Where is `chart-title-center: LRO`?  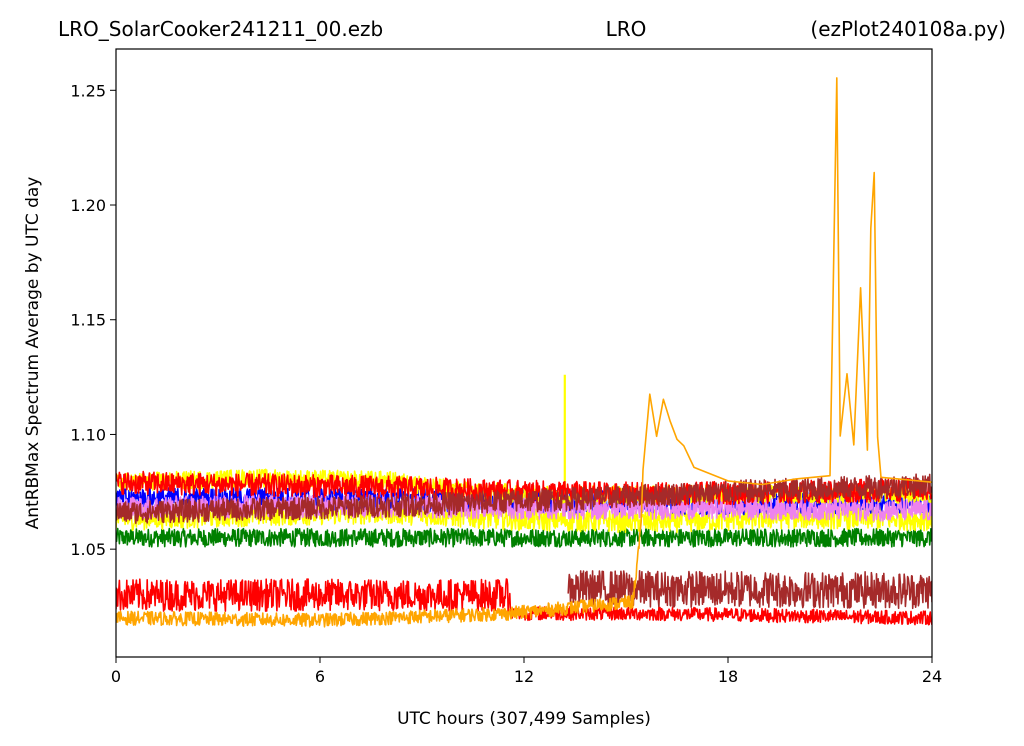
chart-title-center: LRO is located at coordinates (626, 29).